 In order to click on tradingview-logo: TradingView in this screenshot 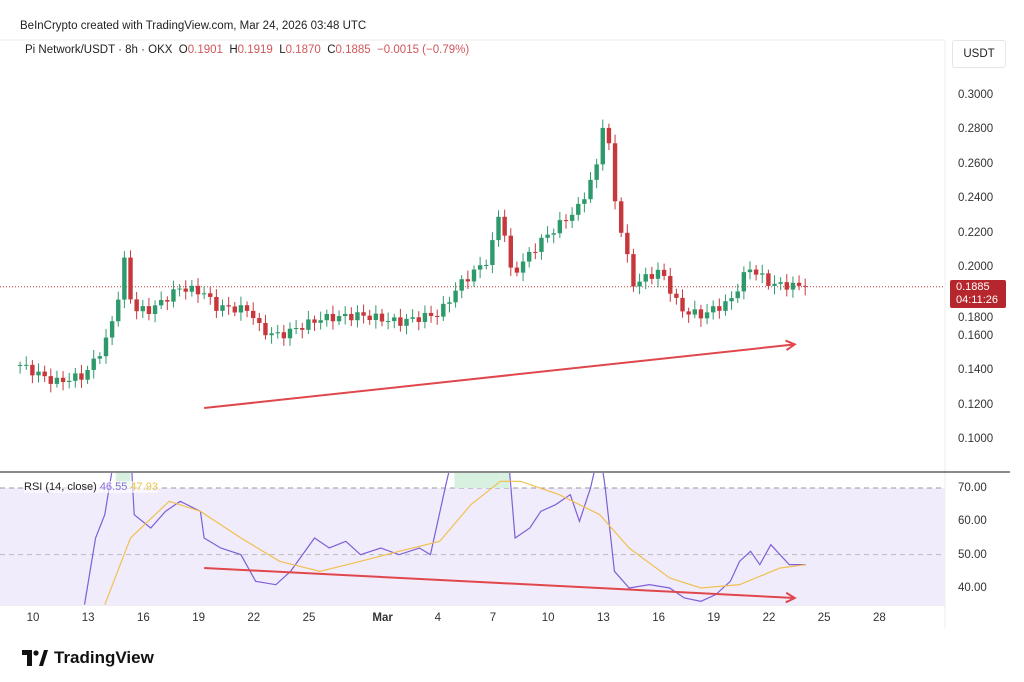, I will do `click(88, 658)`.